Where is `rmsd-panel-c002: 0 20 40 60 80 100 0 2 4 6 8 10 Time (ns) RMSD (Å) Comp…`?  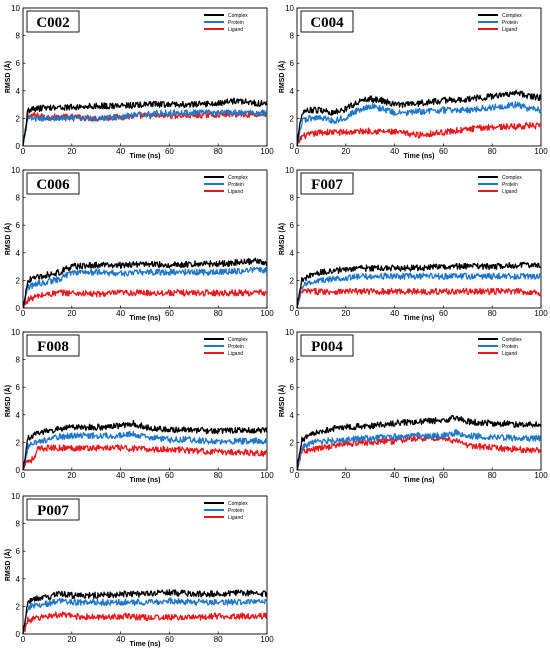
rmsd-panel-c002: 0 20 40 60 80 100 0 2 4 6 8 10 Time (ns) RMSD (Å) Comp… is located at coordinates (138, 81).